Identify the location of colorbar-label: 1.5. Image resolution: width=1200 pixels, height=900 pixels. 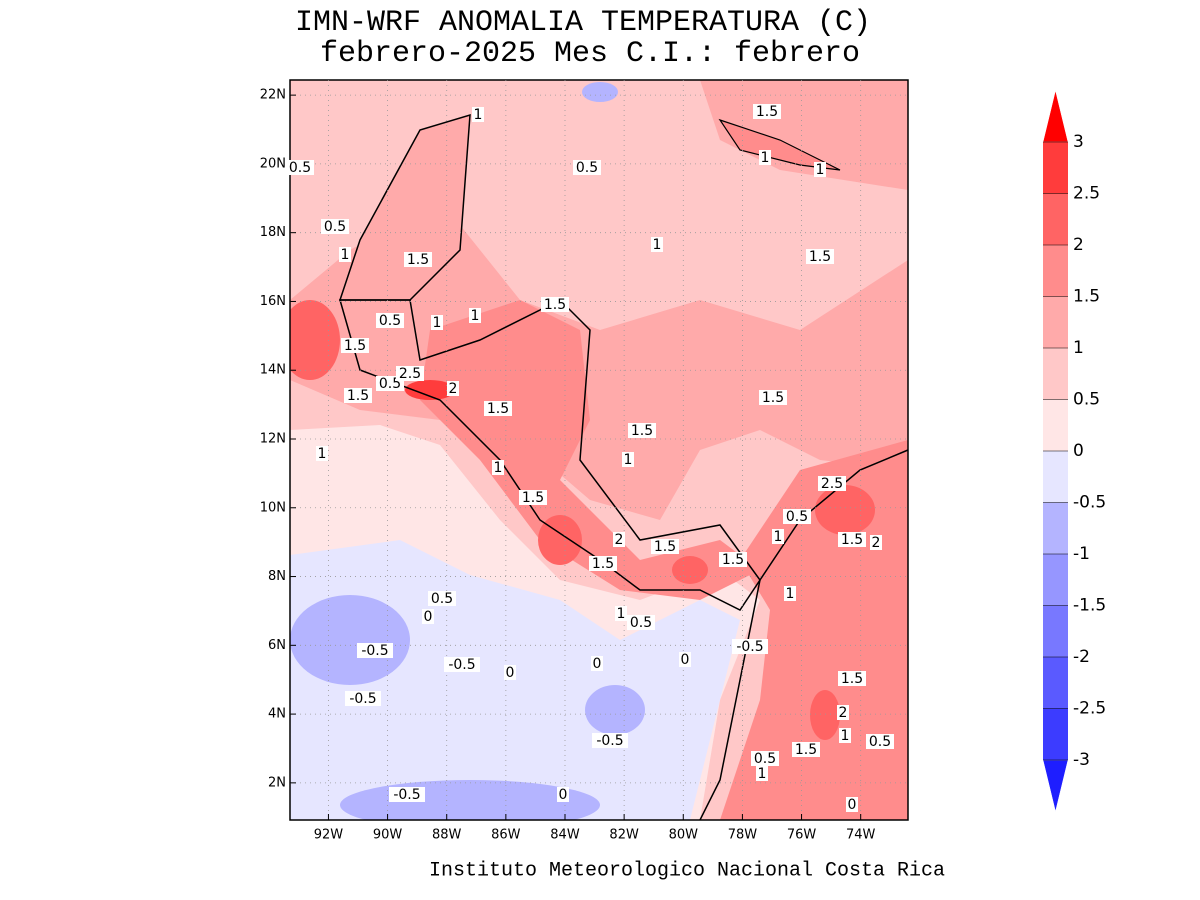
(1086, 297).